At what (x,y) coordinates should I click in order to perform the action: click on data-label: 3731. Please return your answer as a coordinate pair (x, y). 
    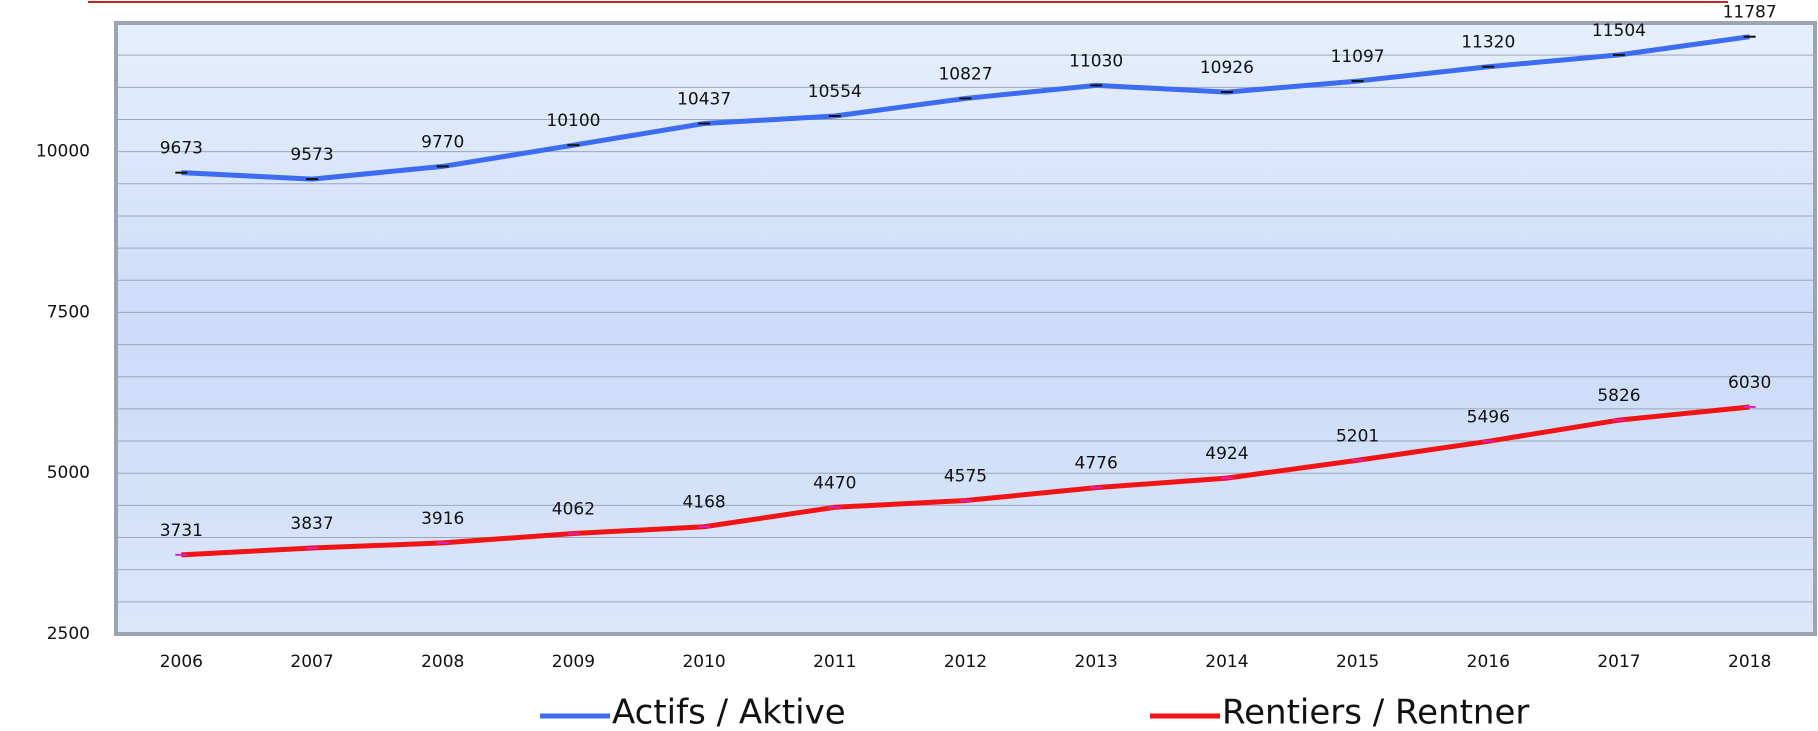
    Looking at the image, I should click on (181, 531).